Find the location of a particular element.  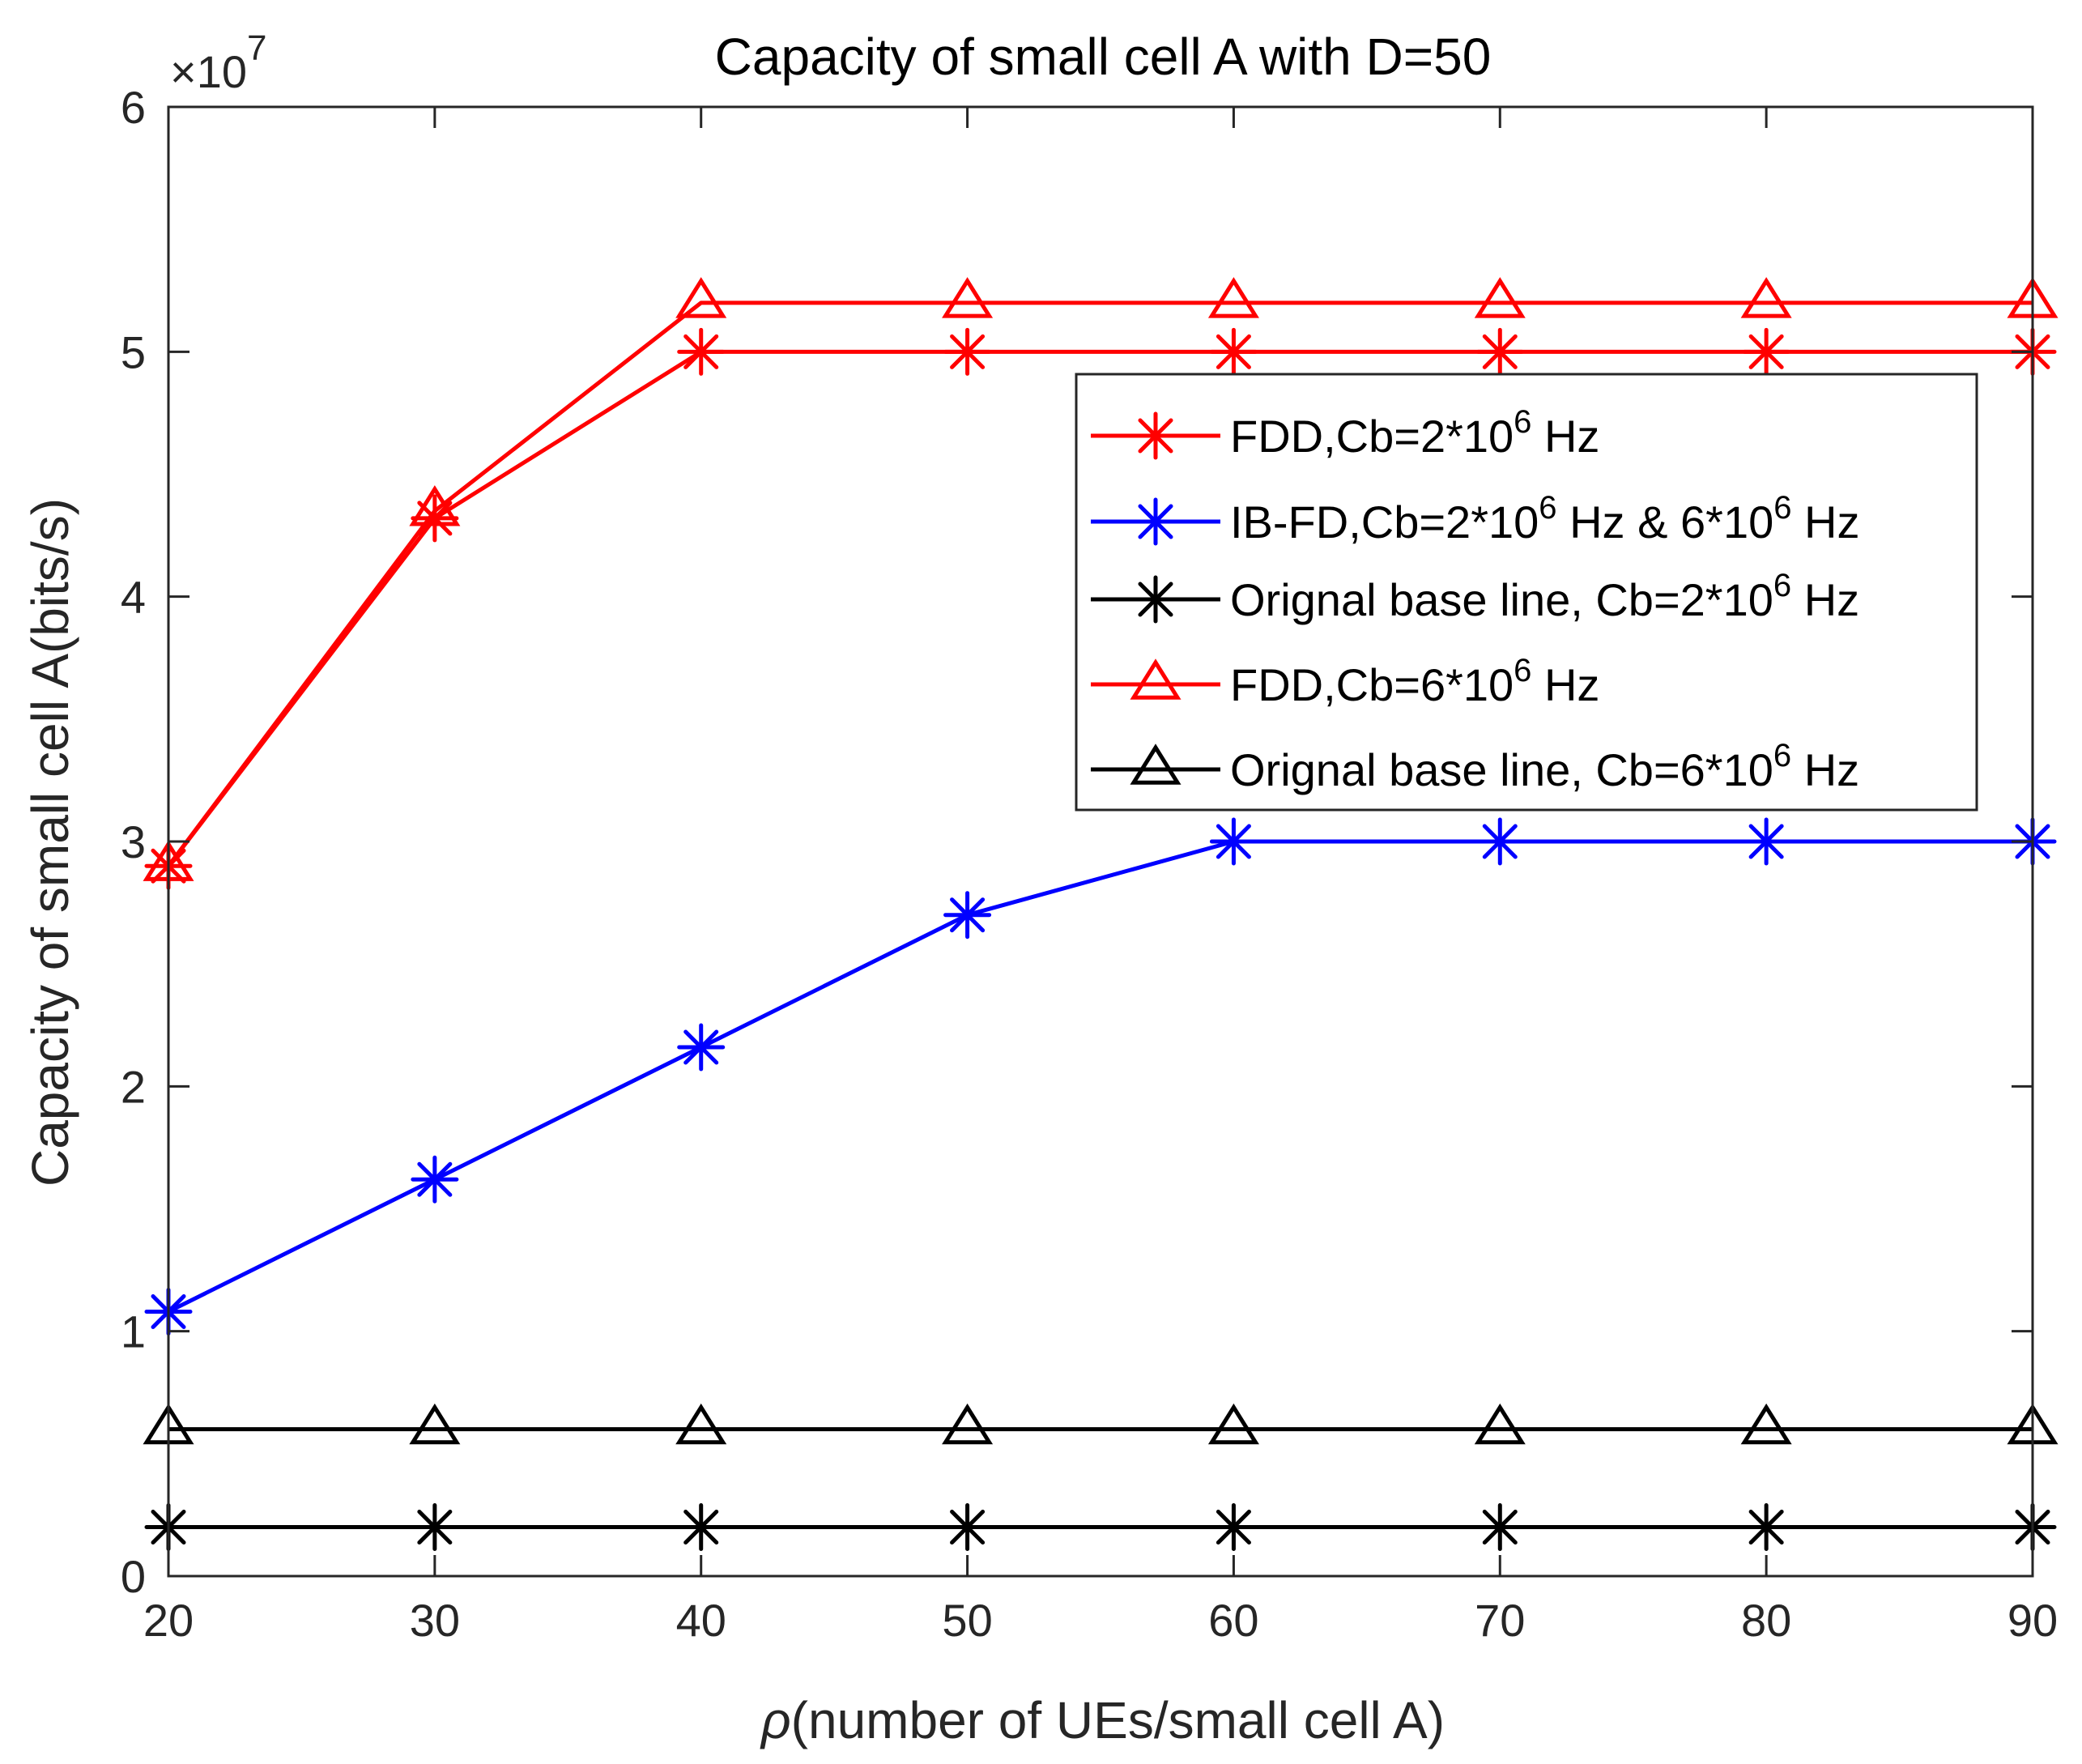

legend-label: FDD,Cb=6*106 Hz is located at coordinates (1414, 681).